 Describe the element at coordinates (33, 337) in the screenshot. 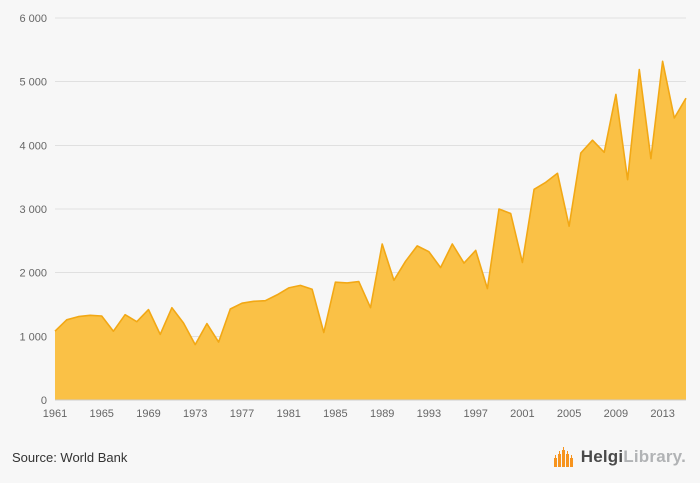

I see `y-axis-label: 1 000` at that location.